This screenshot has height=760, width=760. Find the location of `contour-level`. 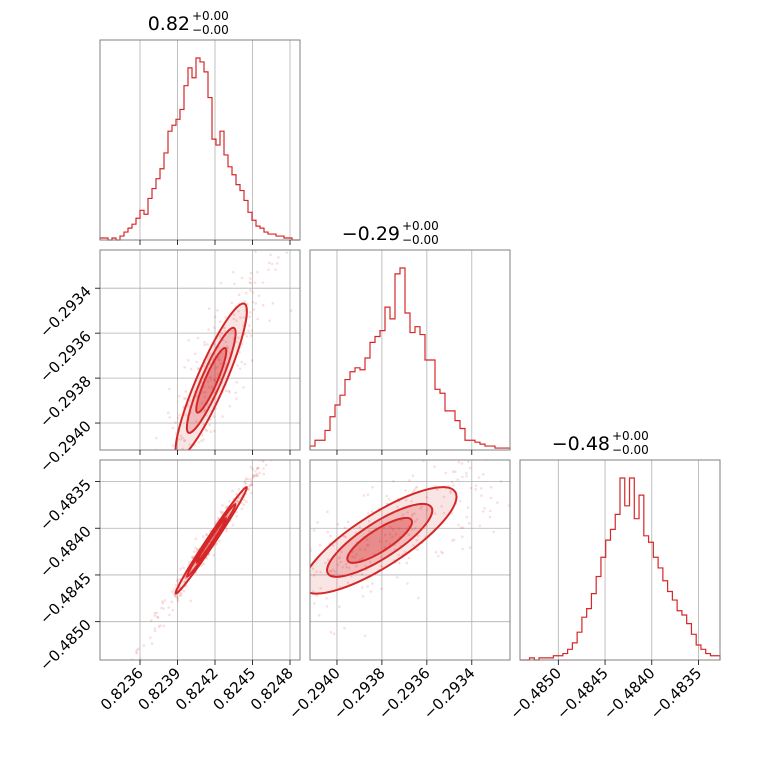

contour-level is located at coordinates (384, 540).